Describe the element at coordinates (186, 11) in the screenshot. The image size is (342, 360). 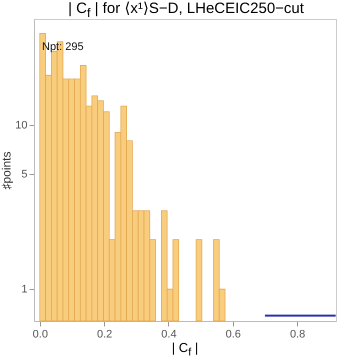
I see `chart-title: | C$_{f}$ | for ⟨x¹⟩S−D, LHeCEIC250−cut` at that location.